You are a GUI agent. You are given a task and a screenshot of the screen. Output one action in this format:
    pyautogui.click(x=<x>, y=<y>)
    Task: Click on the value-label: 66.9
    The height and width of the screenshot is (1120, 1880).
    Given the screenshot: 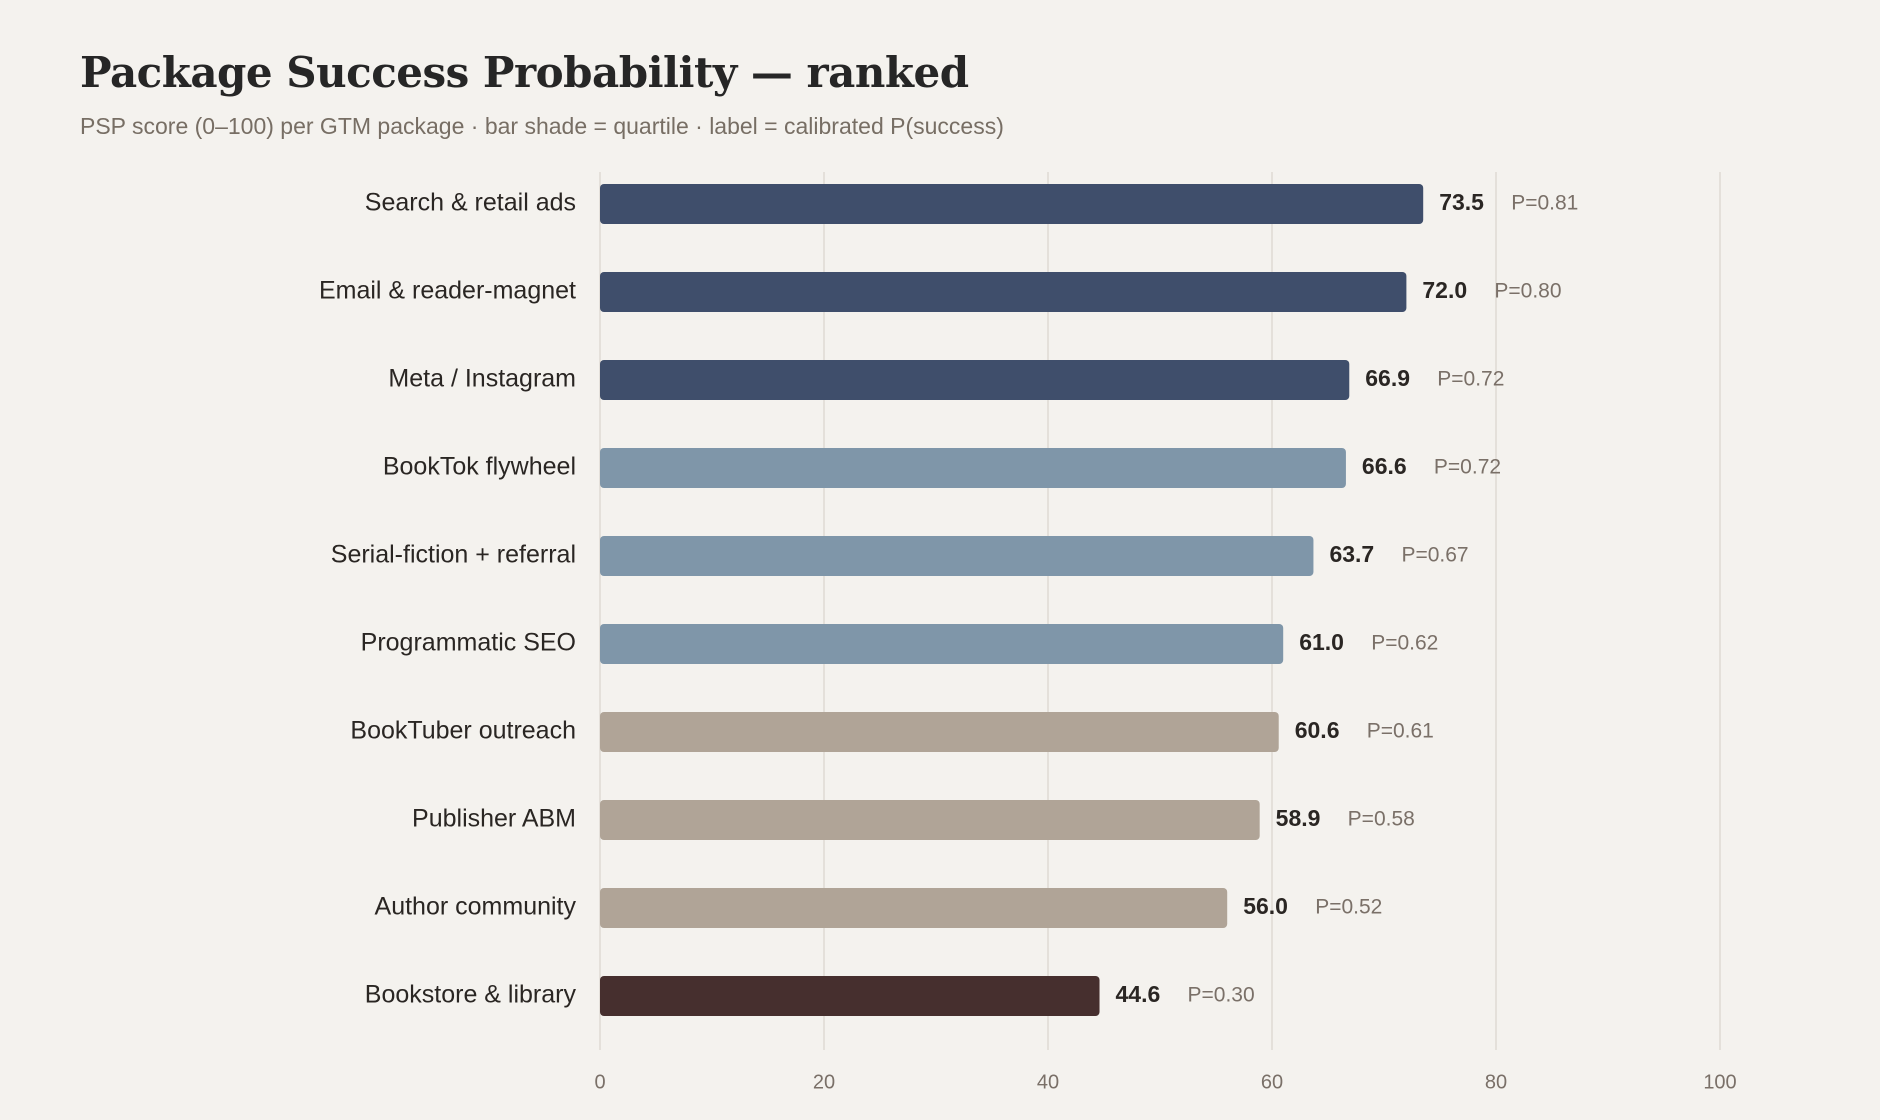 What is the action you would take?
    pyautogui.click(x=1387, y=378)
    